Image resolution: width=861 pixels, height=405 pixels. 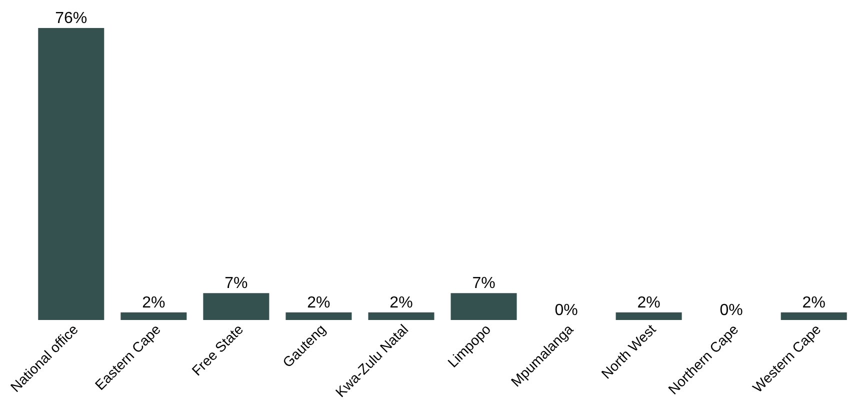 What do you see at coordinates (71, 18) in the screenshot?
I see `data-label: 76%` at bounding box center [71, 18].